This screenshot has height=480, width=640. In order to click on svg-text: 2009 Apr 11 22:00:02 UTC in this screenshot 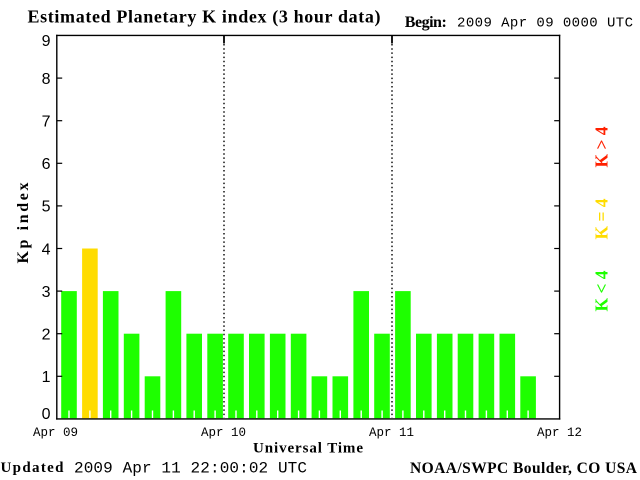, I will do `click(190, 468)`.